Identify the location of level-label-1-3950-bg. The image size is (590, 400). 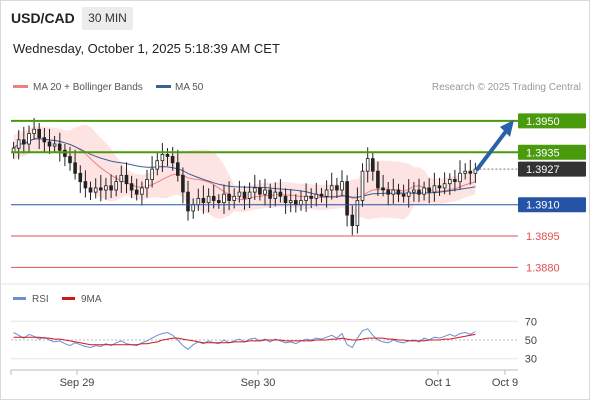
(552, 121).